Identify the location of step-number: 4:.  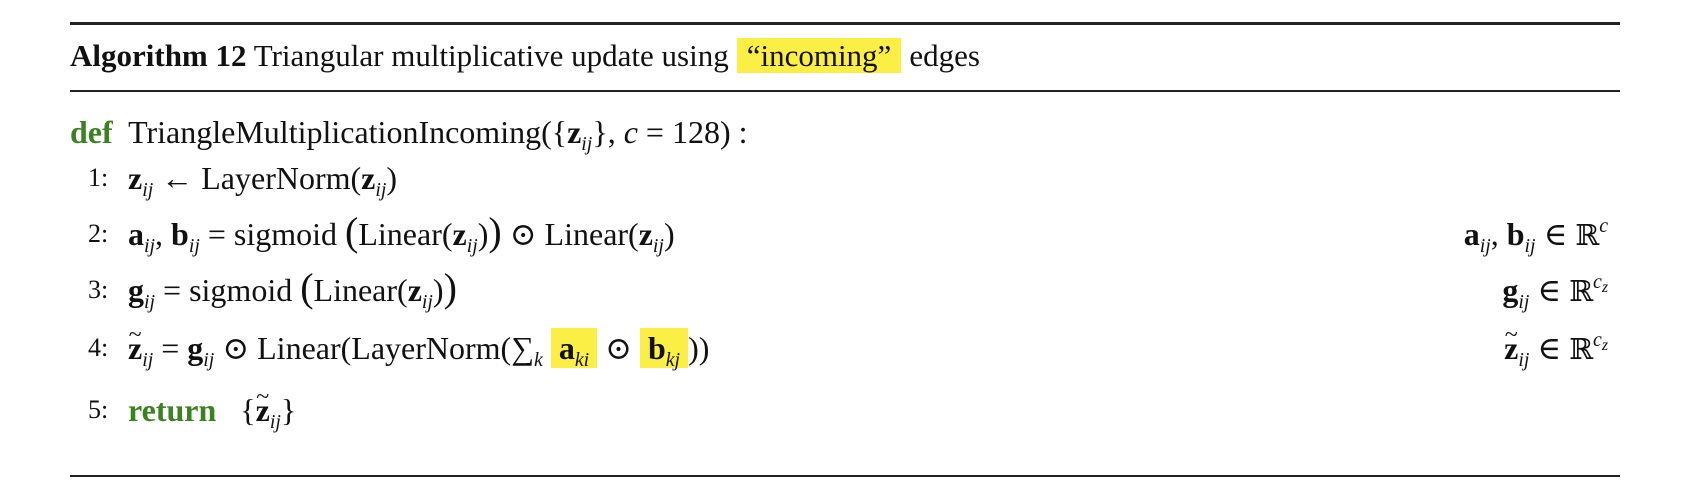
(98, 347).